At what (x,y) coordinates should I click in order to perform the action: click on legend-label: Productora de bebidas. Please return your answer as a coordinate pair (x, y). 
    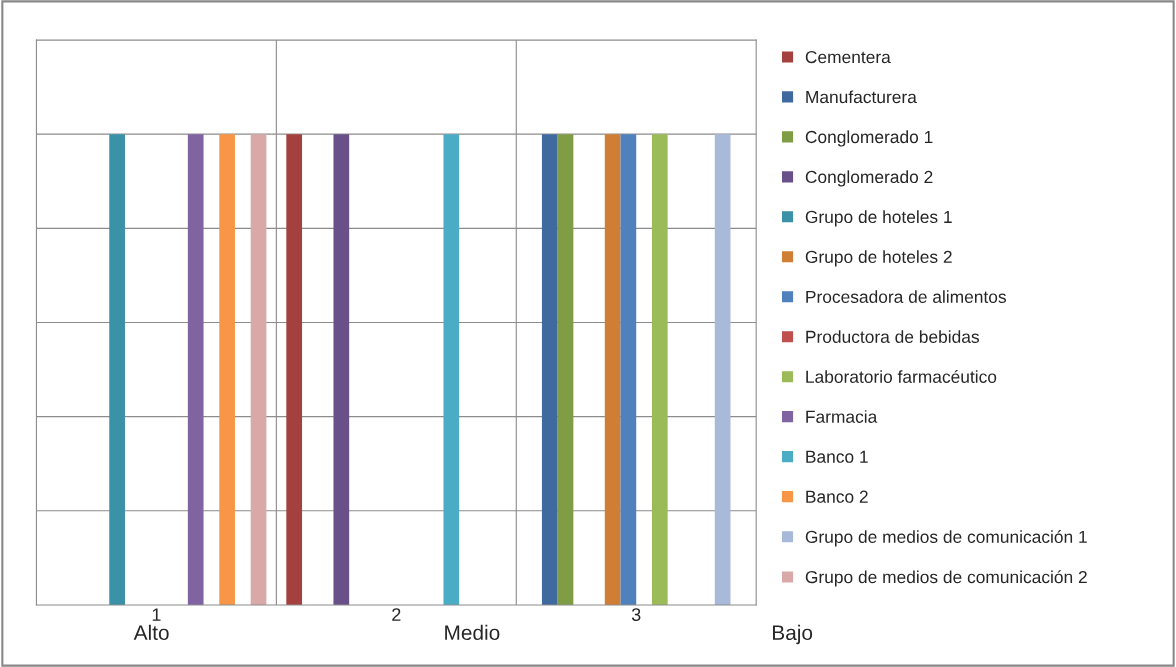
    Looking at the image, I should click on (892, 336).